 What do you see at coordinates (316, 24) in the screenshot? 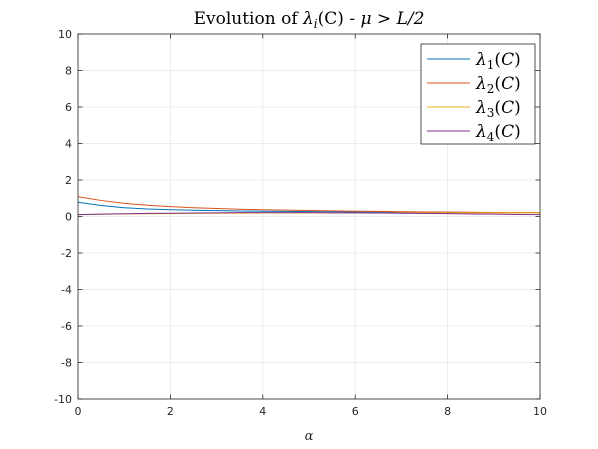
I see `title-subscript: i` at bounding box center [316, 24].